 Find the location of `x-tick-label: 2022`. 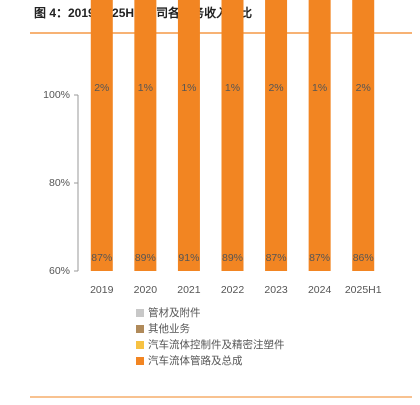

x-tick-label: 2022 is located at coordinates (233, 290).